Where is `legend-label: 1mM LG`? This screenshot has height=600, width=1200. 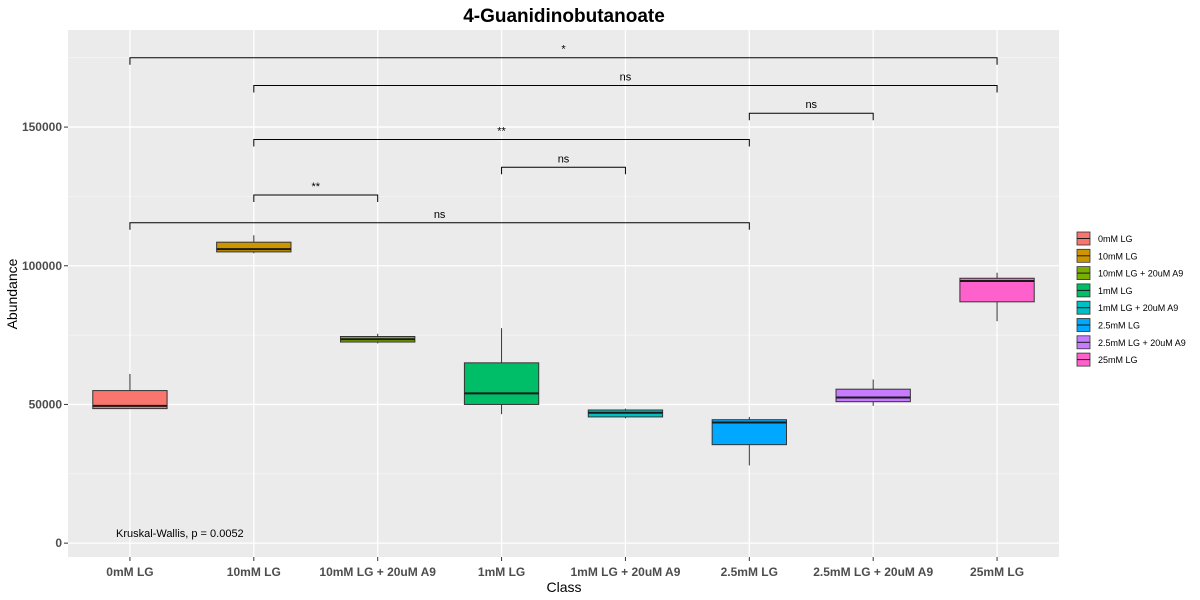
legend-label: 1mM LG is located at coordinates (1115, 291).